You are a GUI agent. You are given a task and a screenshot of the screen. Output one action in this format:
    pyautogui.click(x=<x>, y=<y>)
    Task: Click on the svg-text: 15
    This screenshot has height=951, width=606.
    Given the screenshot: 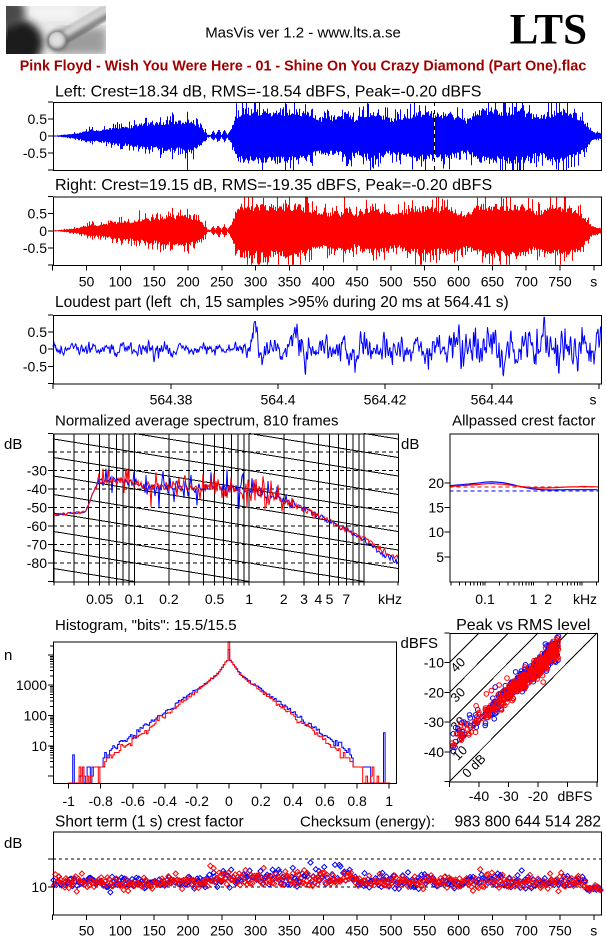 What is the action you would take?
    pyautogui.click(x=436, y=508)
    